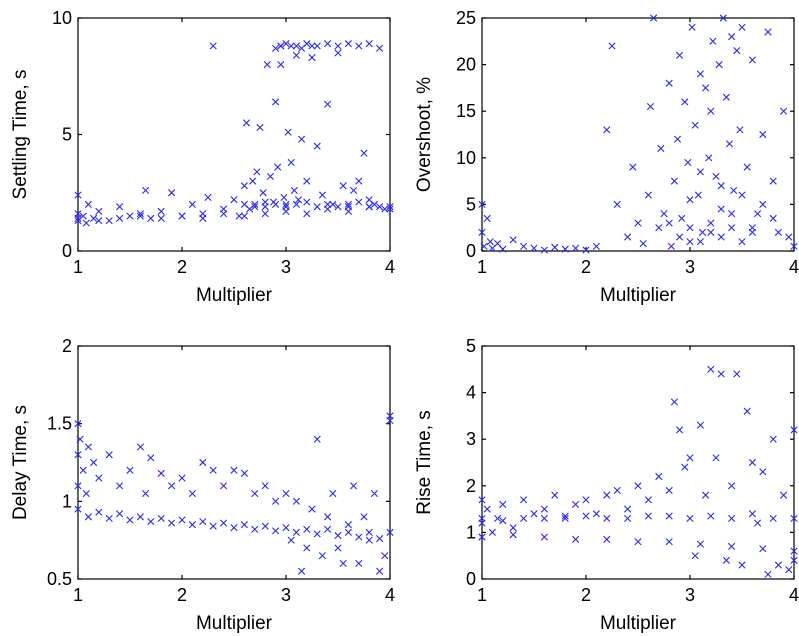  Describe the element at coordinates (471, 346) in the screenshot. I see `y-tick-label: 5` at that location.